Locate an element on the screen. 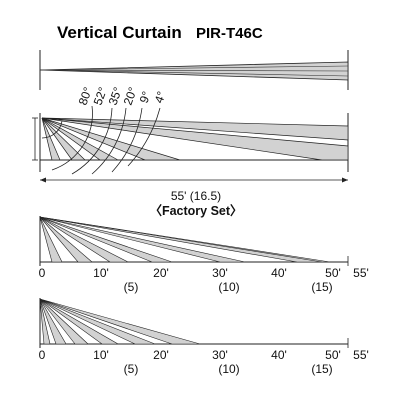  chart-1-tick-ft: 0 is located at coordinates (42, 273).